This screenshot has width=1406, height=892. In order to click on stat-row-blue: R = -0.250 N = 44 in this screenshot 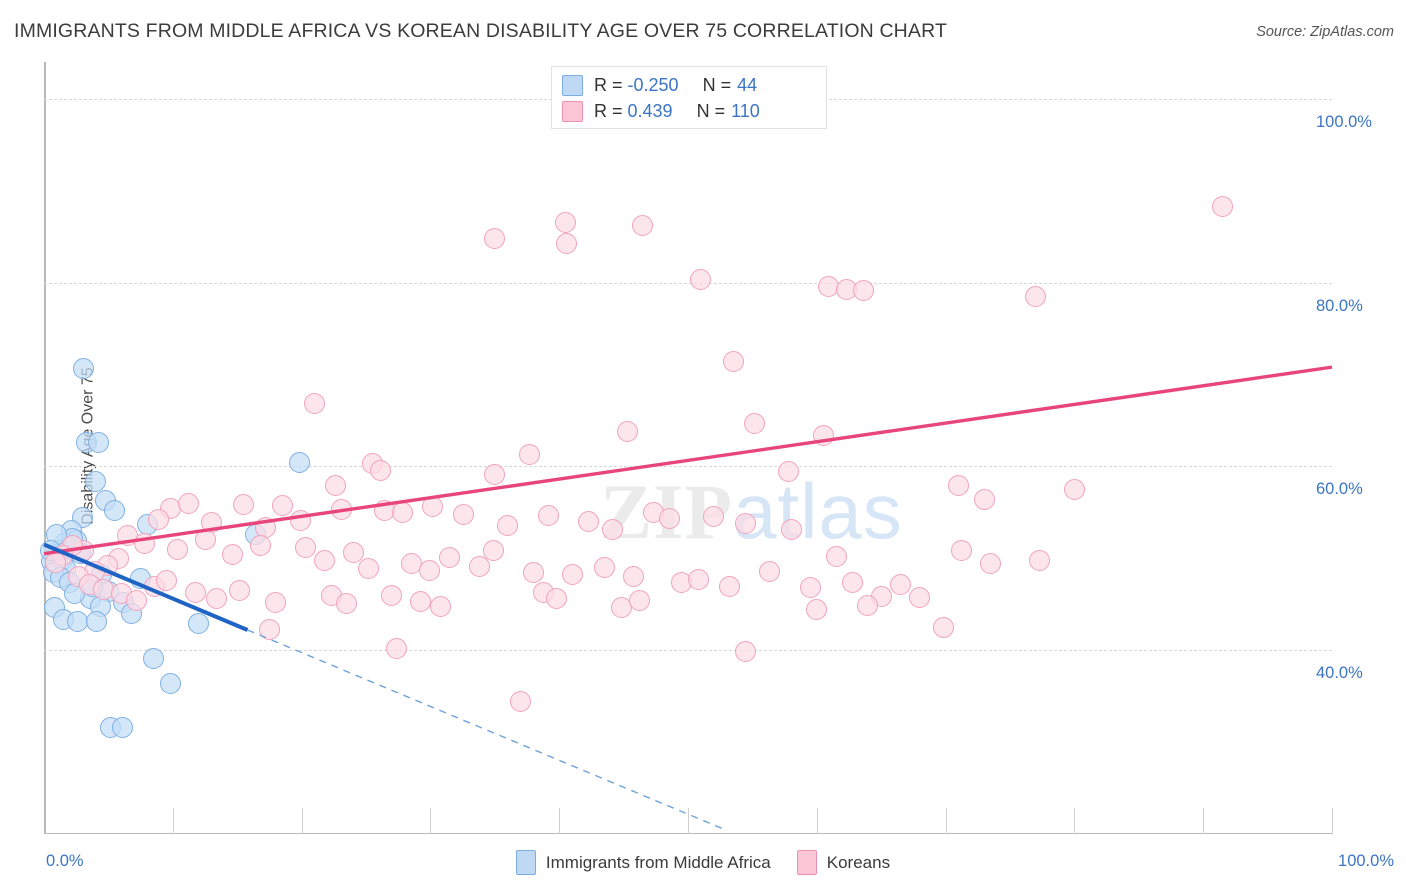, I will do `click(659, 85)`.